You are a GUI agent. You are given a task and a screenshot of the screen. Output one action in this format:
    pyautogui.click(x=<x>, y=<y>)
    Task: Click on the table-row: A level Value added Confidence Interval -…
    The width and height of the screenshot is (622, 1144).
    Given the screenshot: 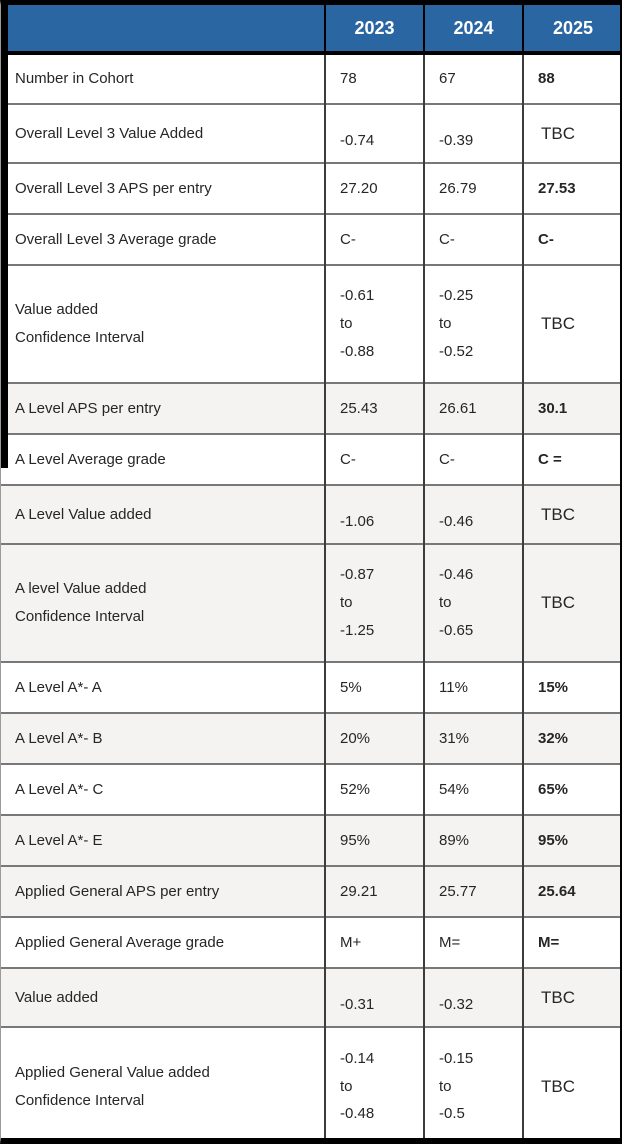 What is the action you would take?
    pyautogui.click(x=310, y=602)
    